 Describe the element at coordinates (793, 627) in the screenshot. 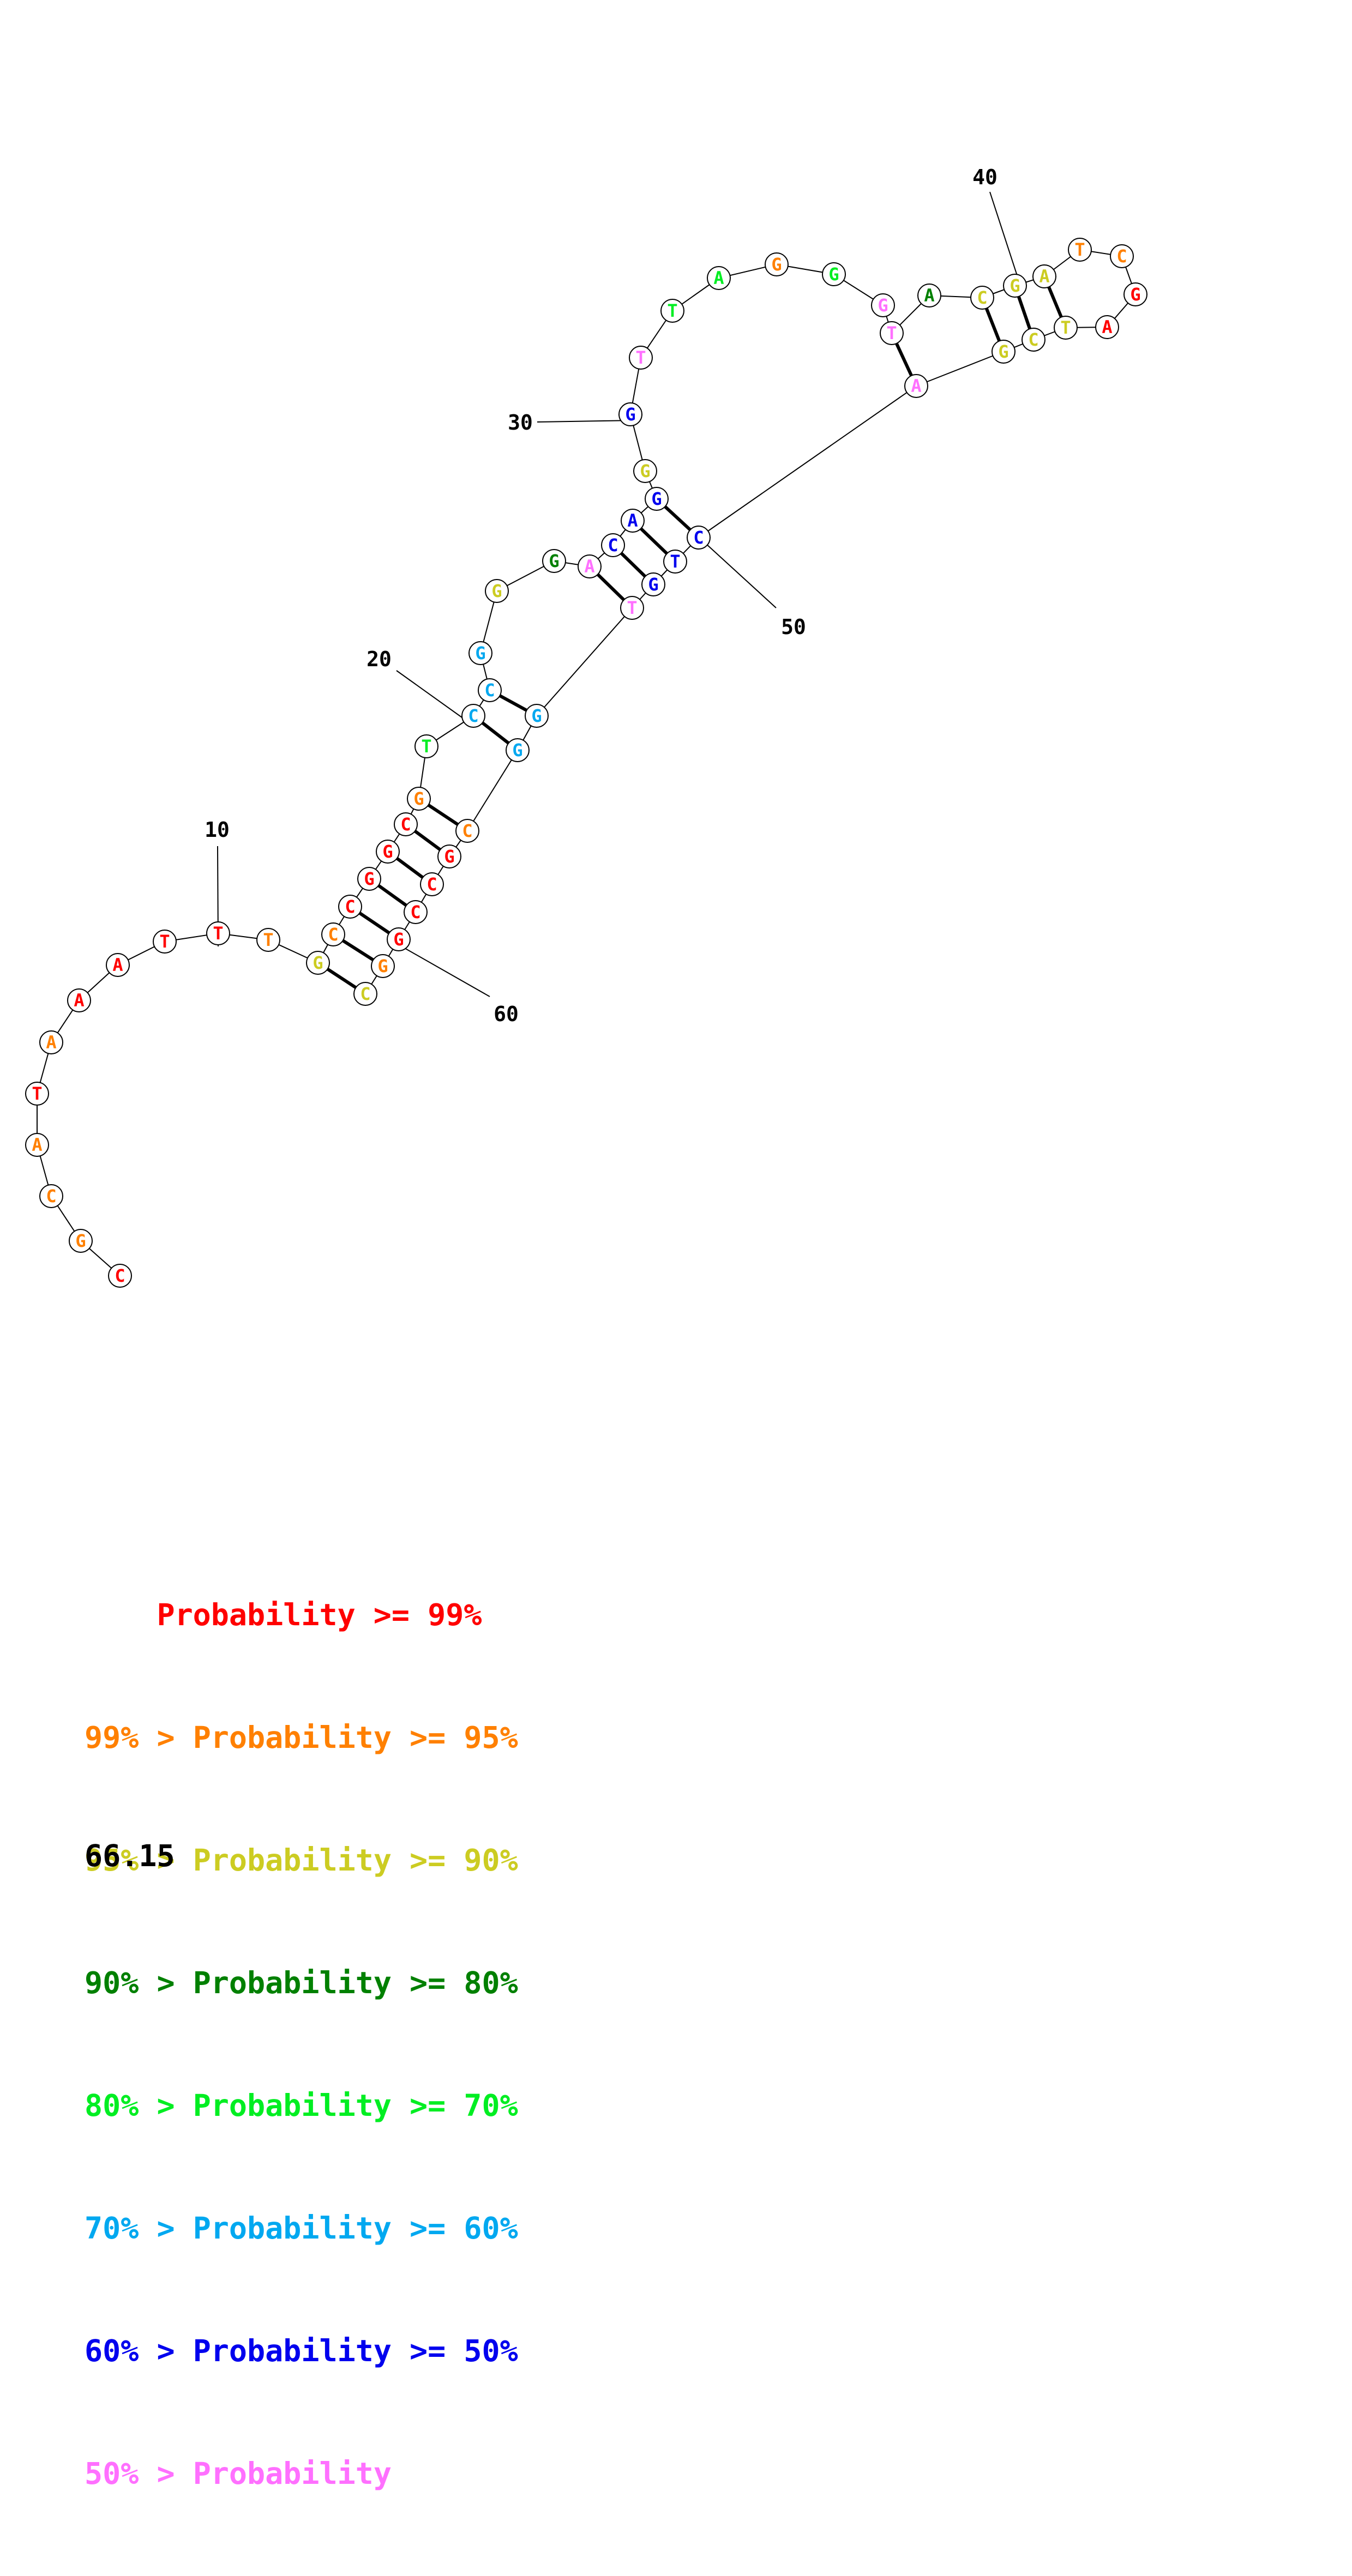

I see `position-label-50: 50` at that location.